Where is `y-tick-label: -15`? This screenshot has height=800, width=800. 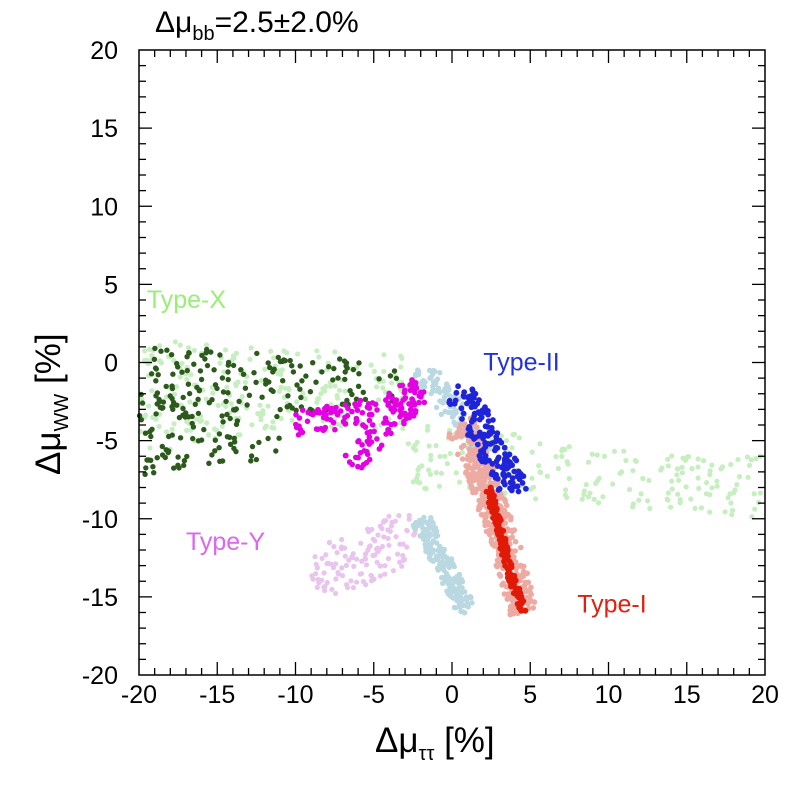
y-tick-label: -15 is located at coordinates (100, 598).